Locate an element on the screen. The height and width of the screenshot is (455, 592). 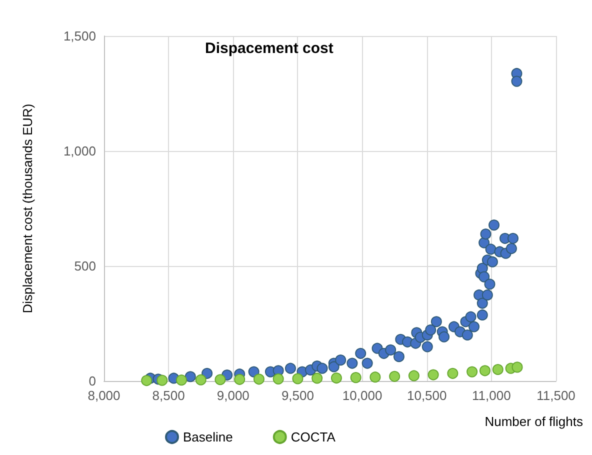
y-tick-label: 1,000 is located at coordinates (79, 151).